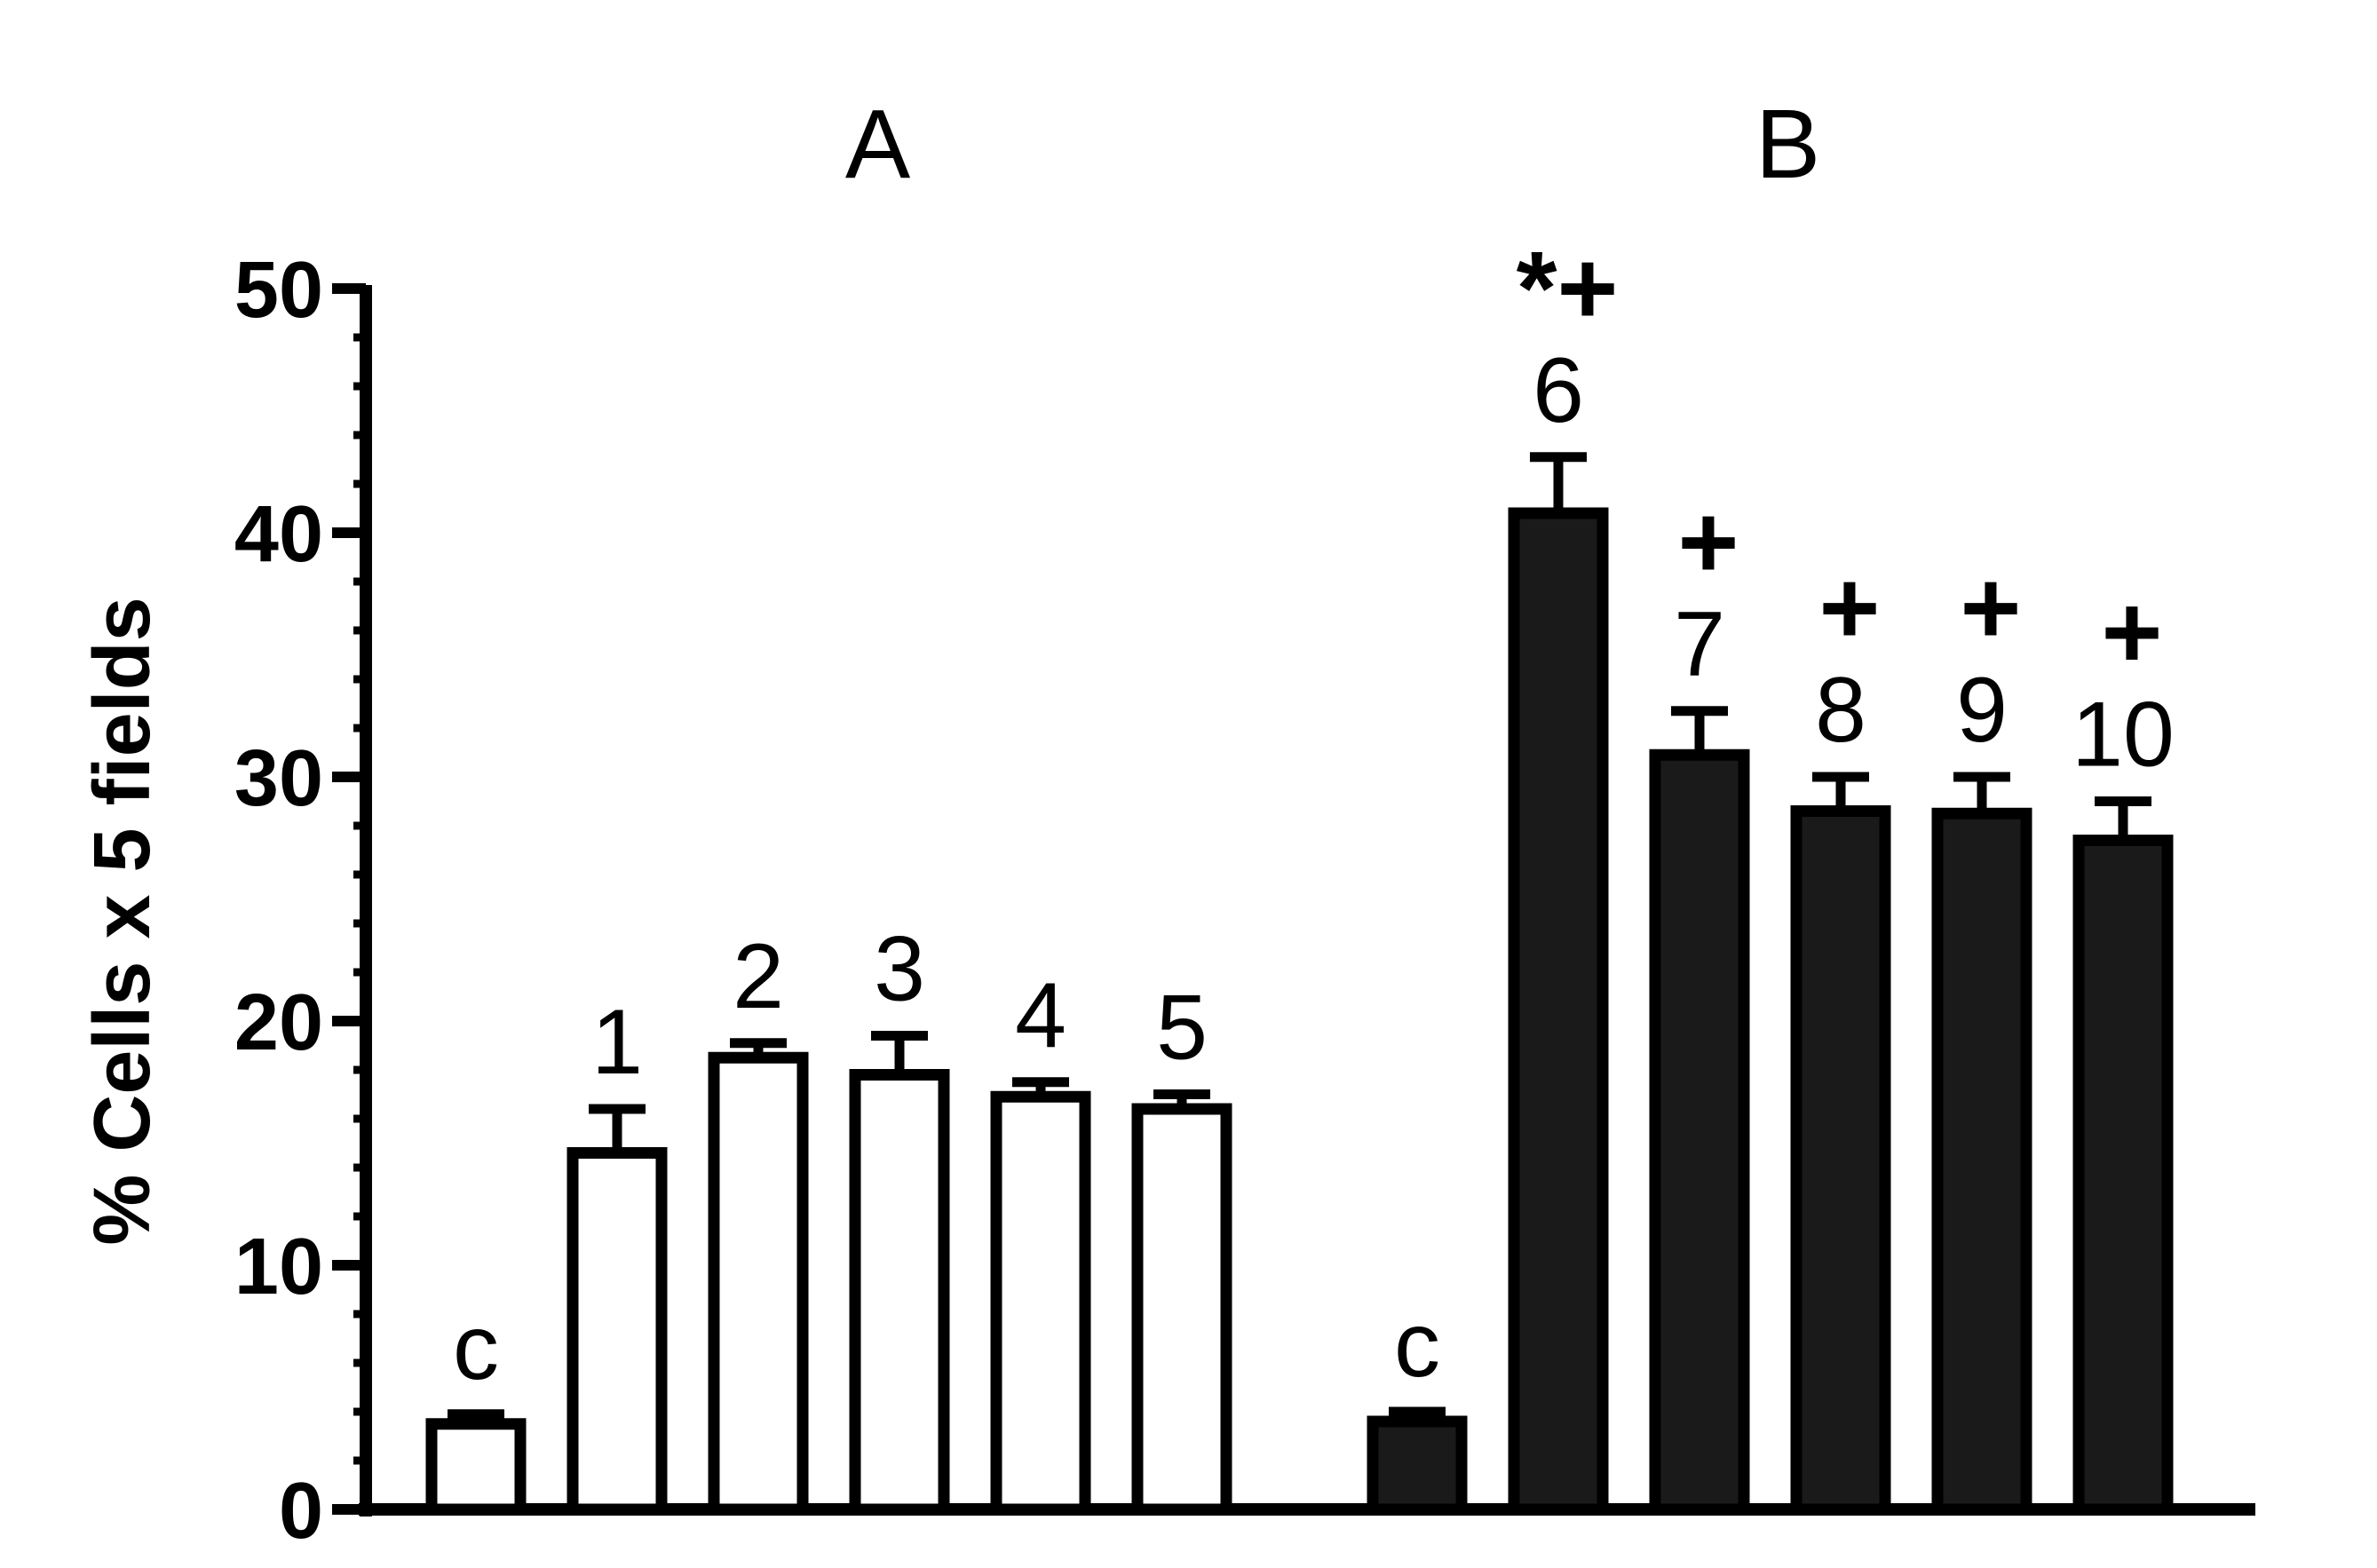  Describe the element at coordinates (878, 144) in the screenshot. I see `group-label: A` at that location.